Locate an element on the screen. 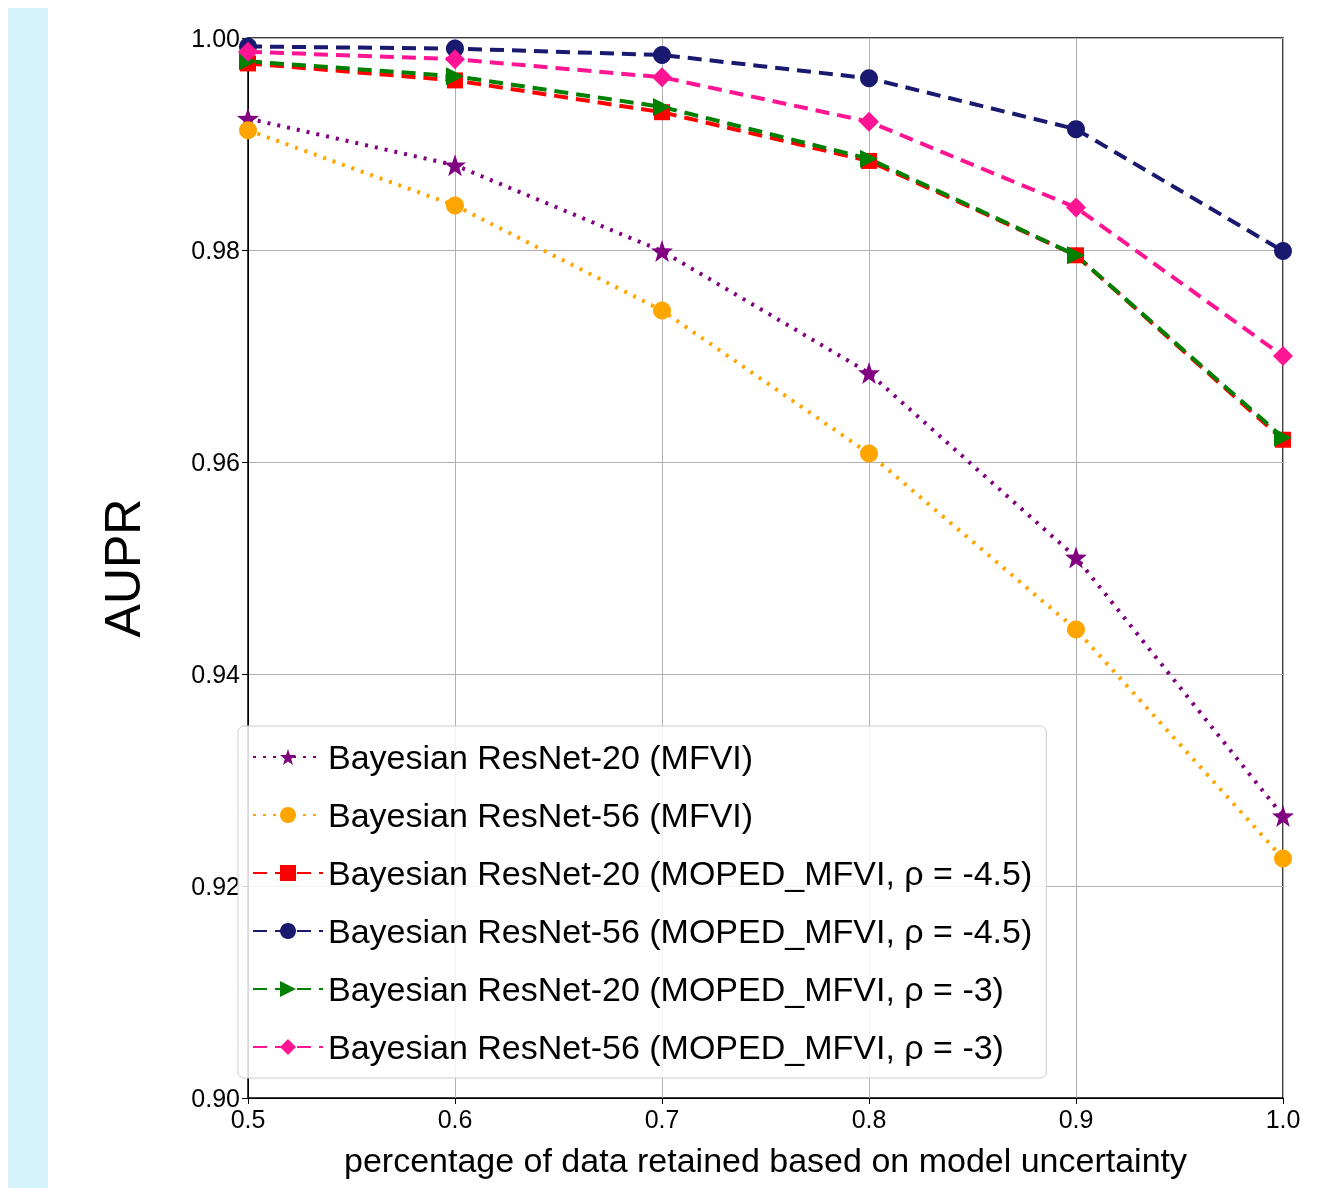  x-tick-label: 0.7 is located at coordinates (662, 1118).